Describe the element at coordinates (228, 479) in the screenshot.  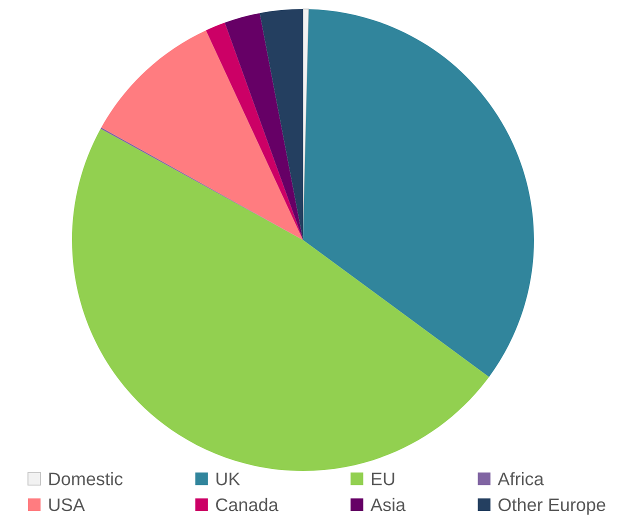
I see `legend-label: UK` at that location.